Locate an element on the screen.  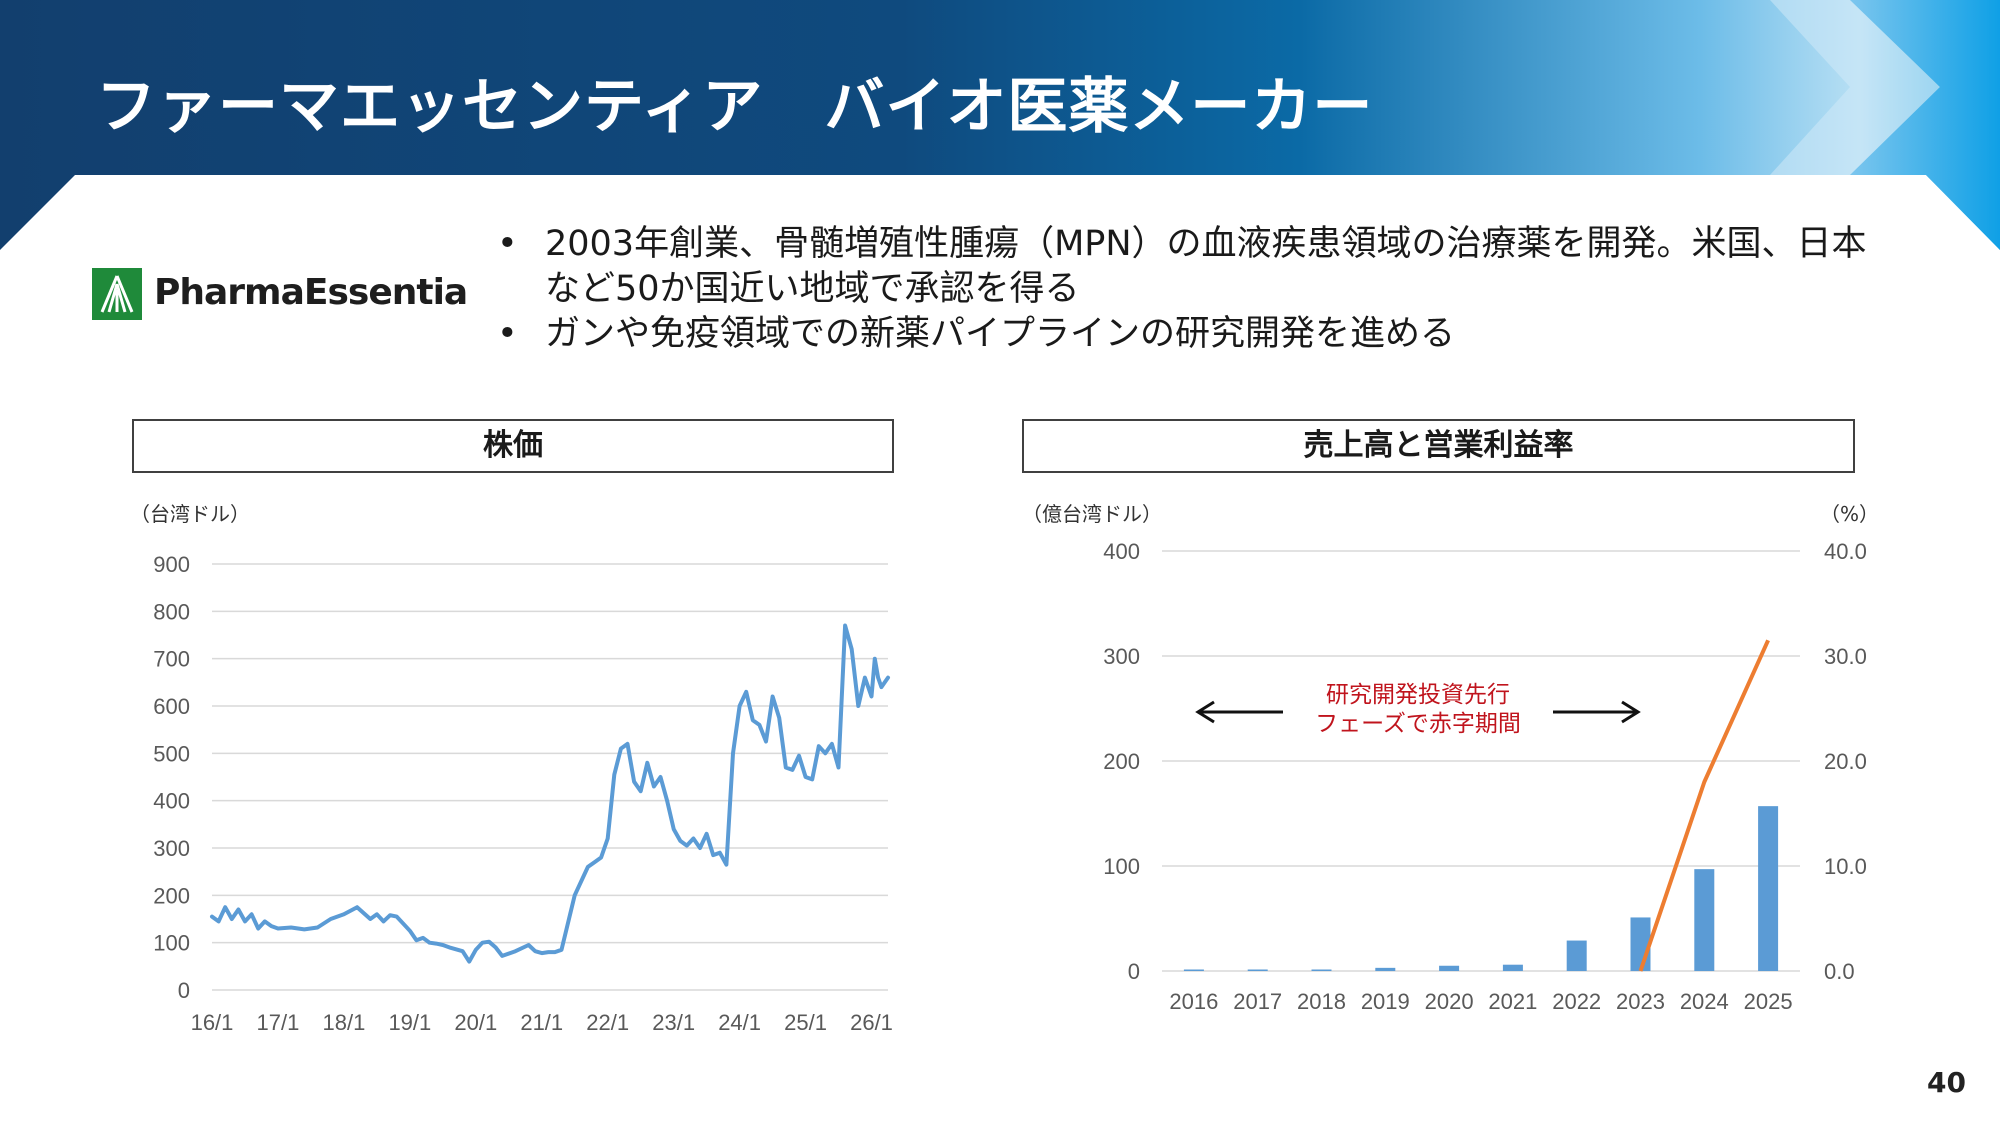
stock-gridlines is located at coordinates (550, 777).